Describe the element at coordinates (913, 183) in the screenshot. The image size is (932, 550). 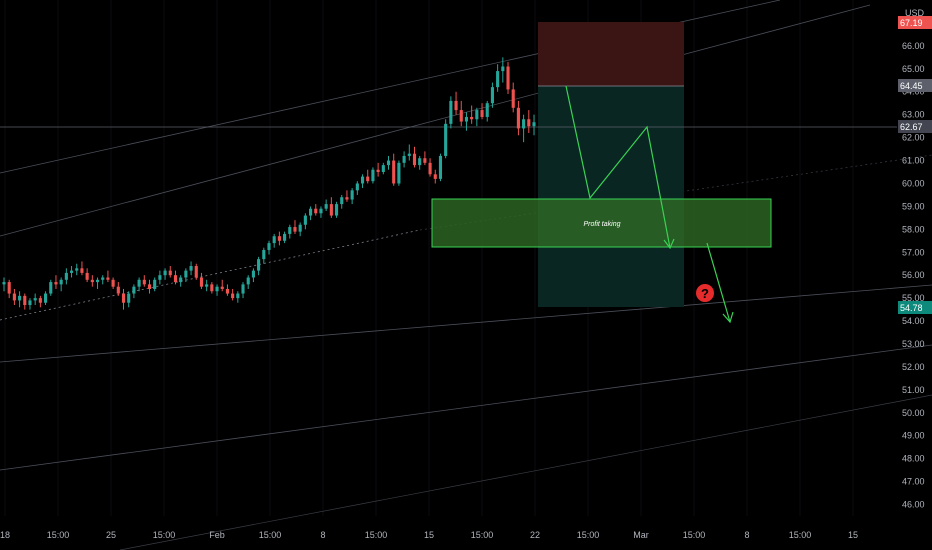
I see `y-tick-label: 60.00` at that location.